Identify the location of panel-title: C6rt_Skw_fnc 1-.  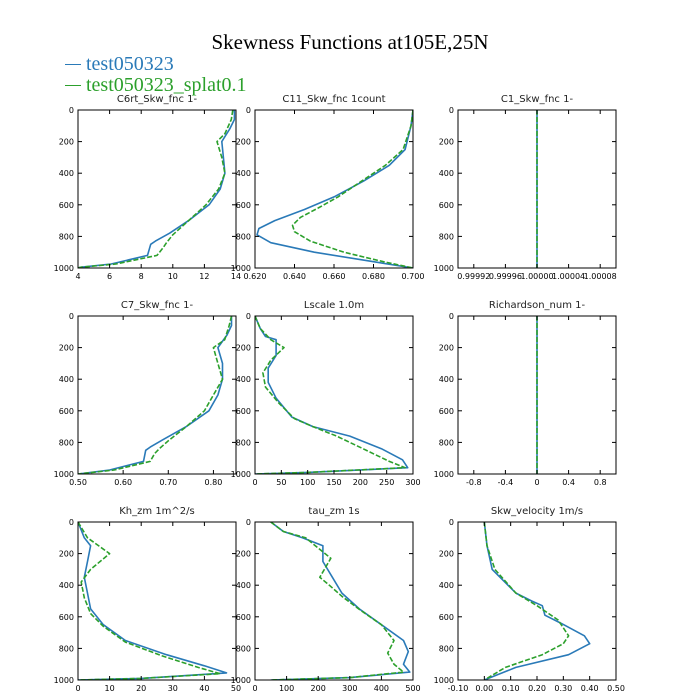
(157, 99).